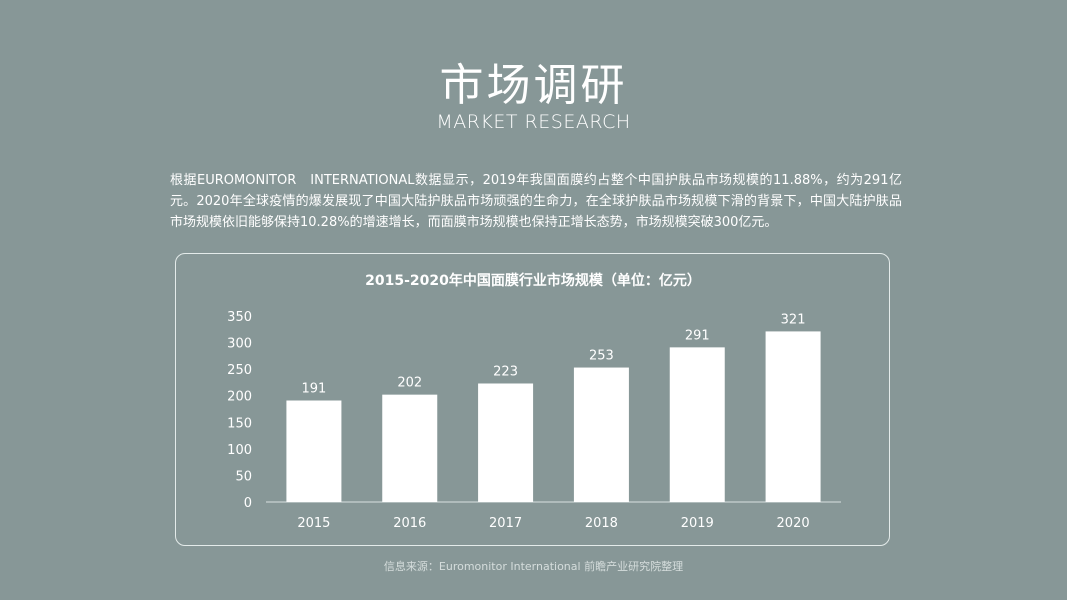 This screenshot has width=1067, height=600. I want to click on y-tick-label: 250, so click(239, 370).